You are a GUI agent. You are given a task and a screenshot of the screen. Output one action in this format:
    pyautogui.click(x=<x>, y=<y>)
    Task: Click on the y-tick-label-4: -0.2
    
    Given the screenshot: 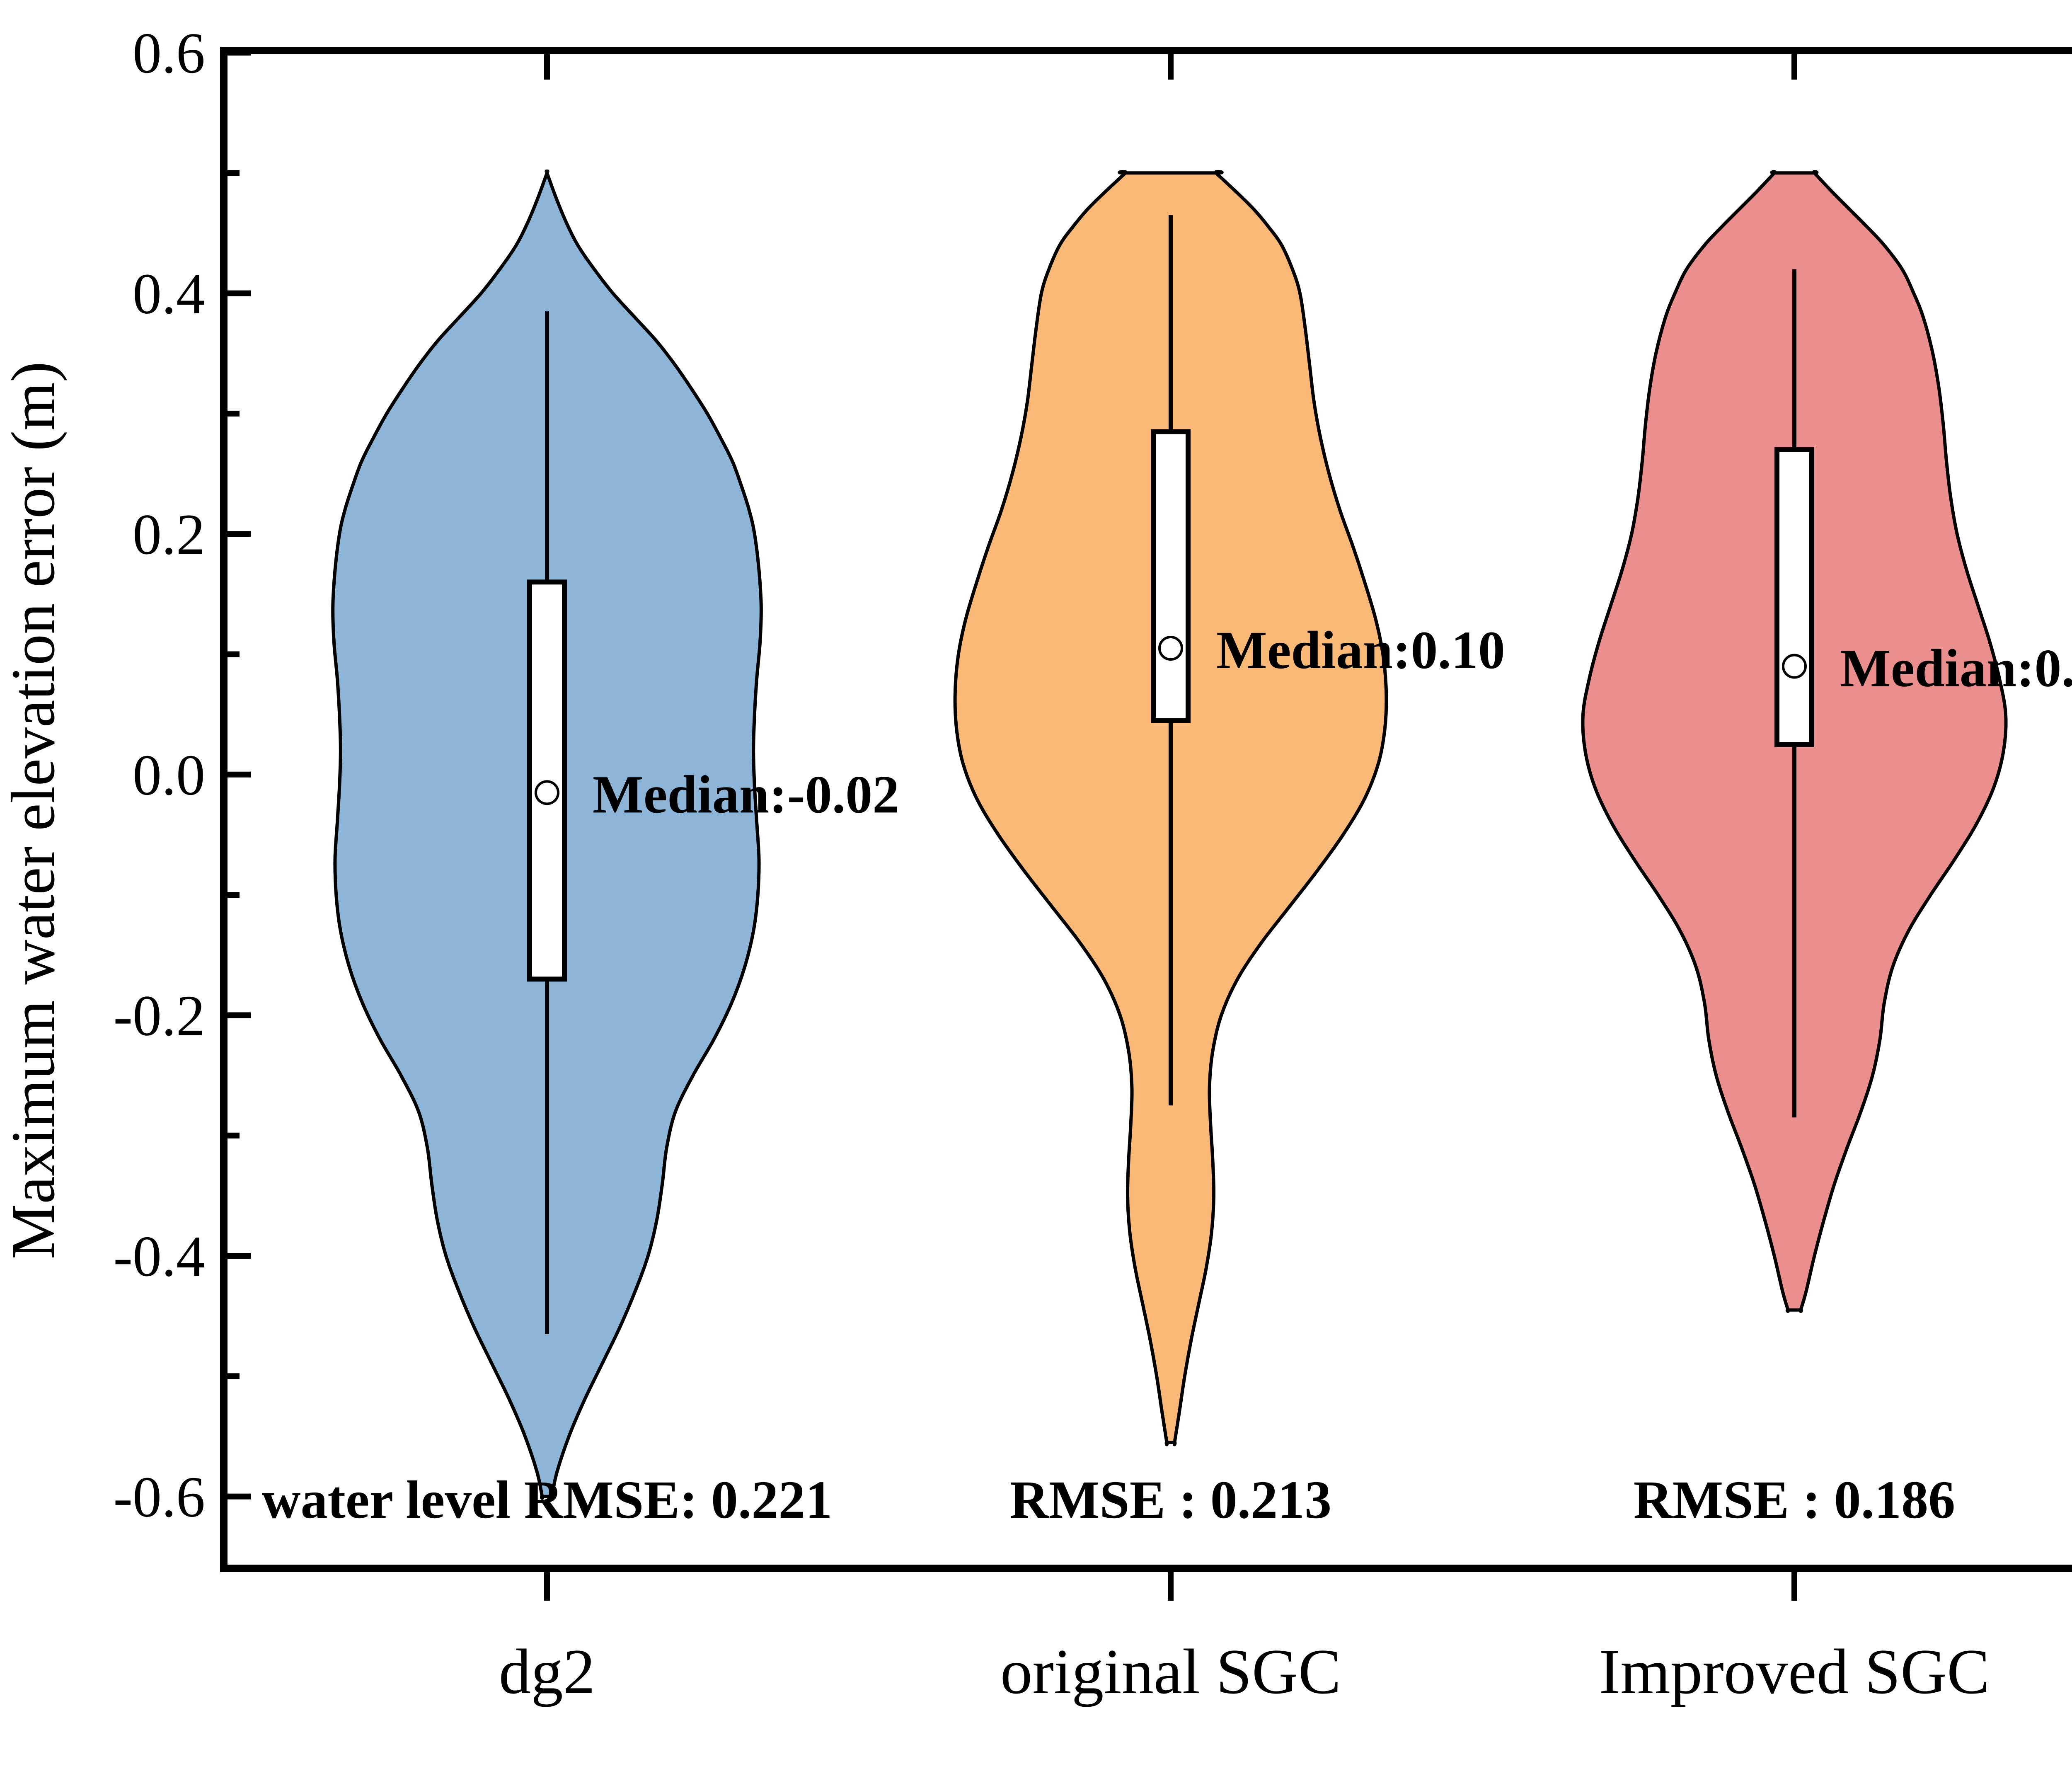 What is the action you would take?
    pyautogui.click(x=159, y=1016)
    